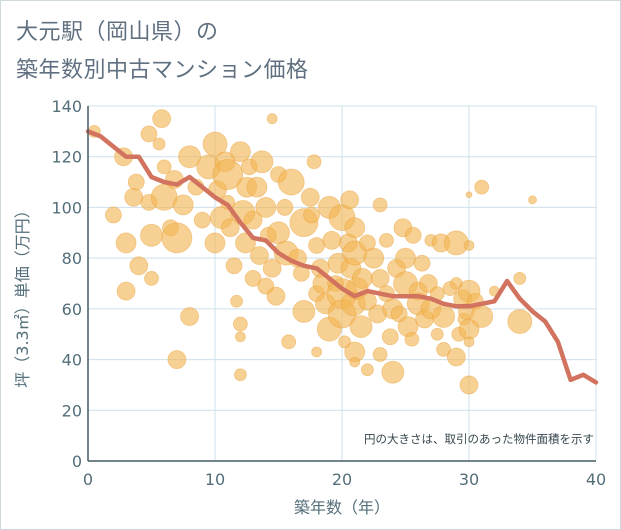 The height and width of the screenshot is (530, 621). What do you see at coordinates (342, 507) in the screenshot?
I see `x-axis-label: 築年数（年）` at bounding box center [342, 507].